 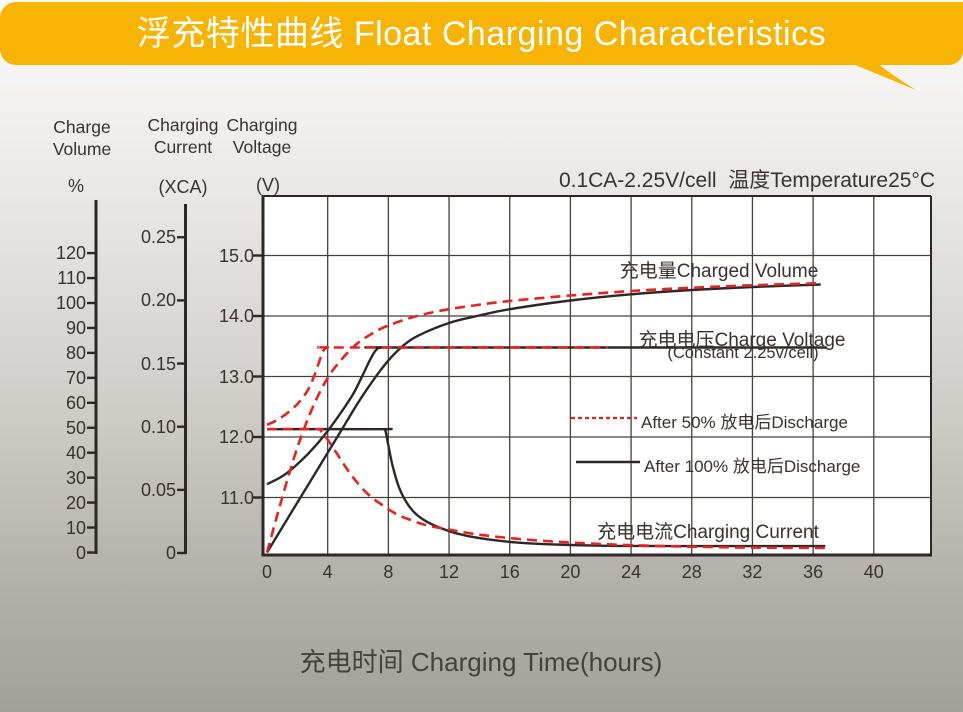 I want to click on time-tick-label: 0, so click(x=266, y=572).